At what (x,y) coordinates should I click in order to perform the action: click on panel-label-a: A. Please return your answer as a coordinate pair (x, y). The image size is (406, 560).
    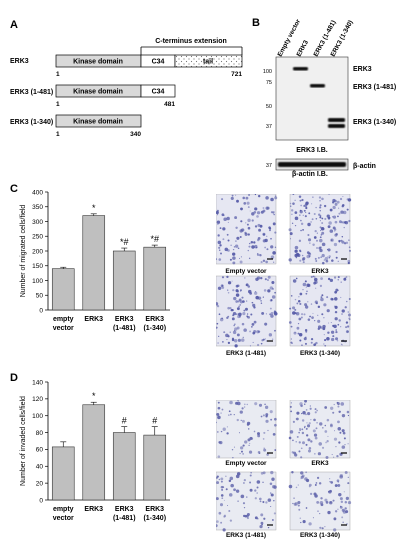
    Looking at the image, I should click on (14, 25).